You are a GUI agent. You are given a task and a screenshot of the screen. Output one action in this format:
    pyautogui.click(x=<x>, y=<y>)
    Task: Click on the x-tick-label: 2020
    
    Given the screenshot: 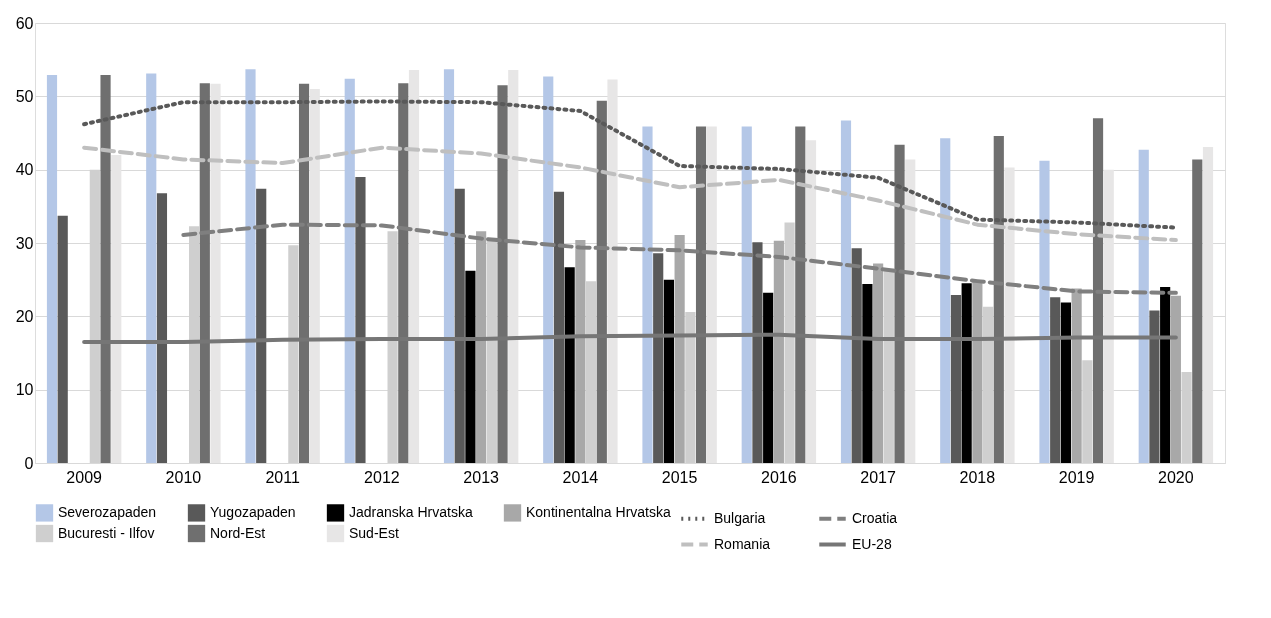 What is the action you would take?
    pyautogui.click(x=1176, y=477)
    